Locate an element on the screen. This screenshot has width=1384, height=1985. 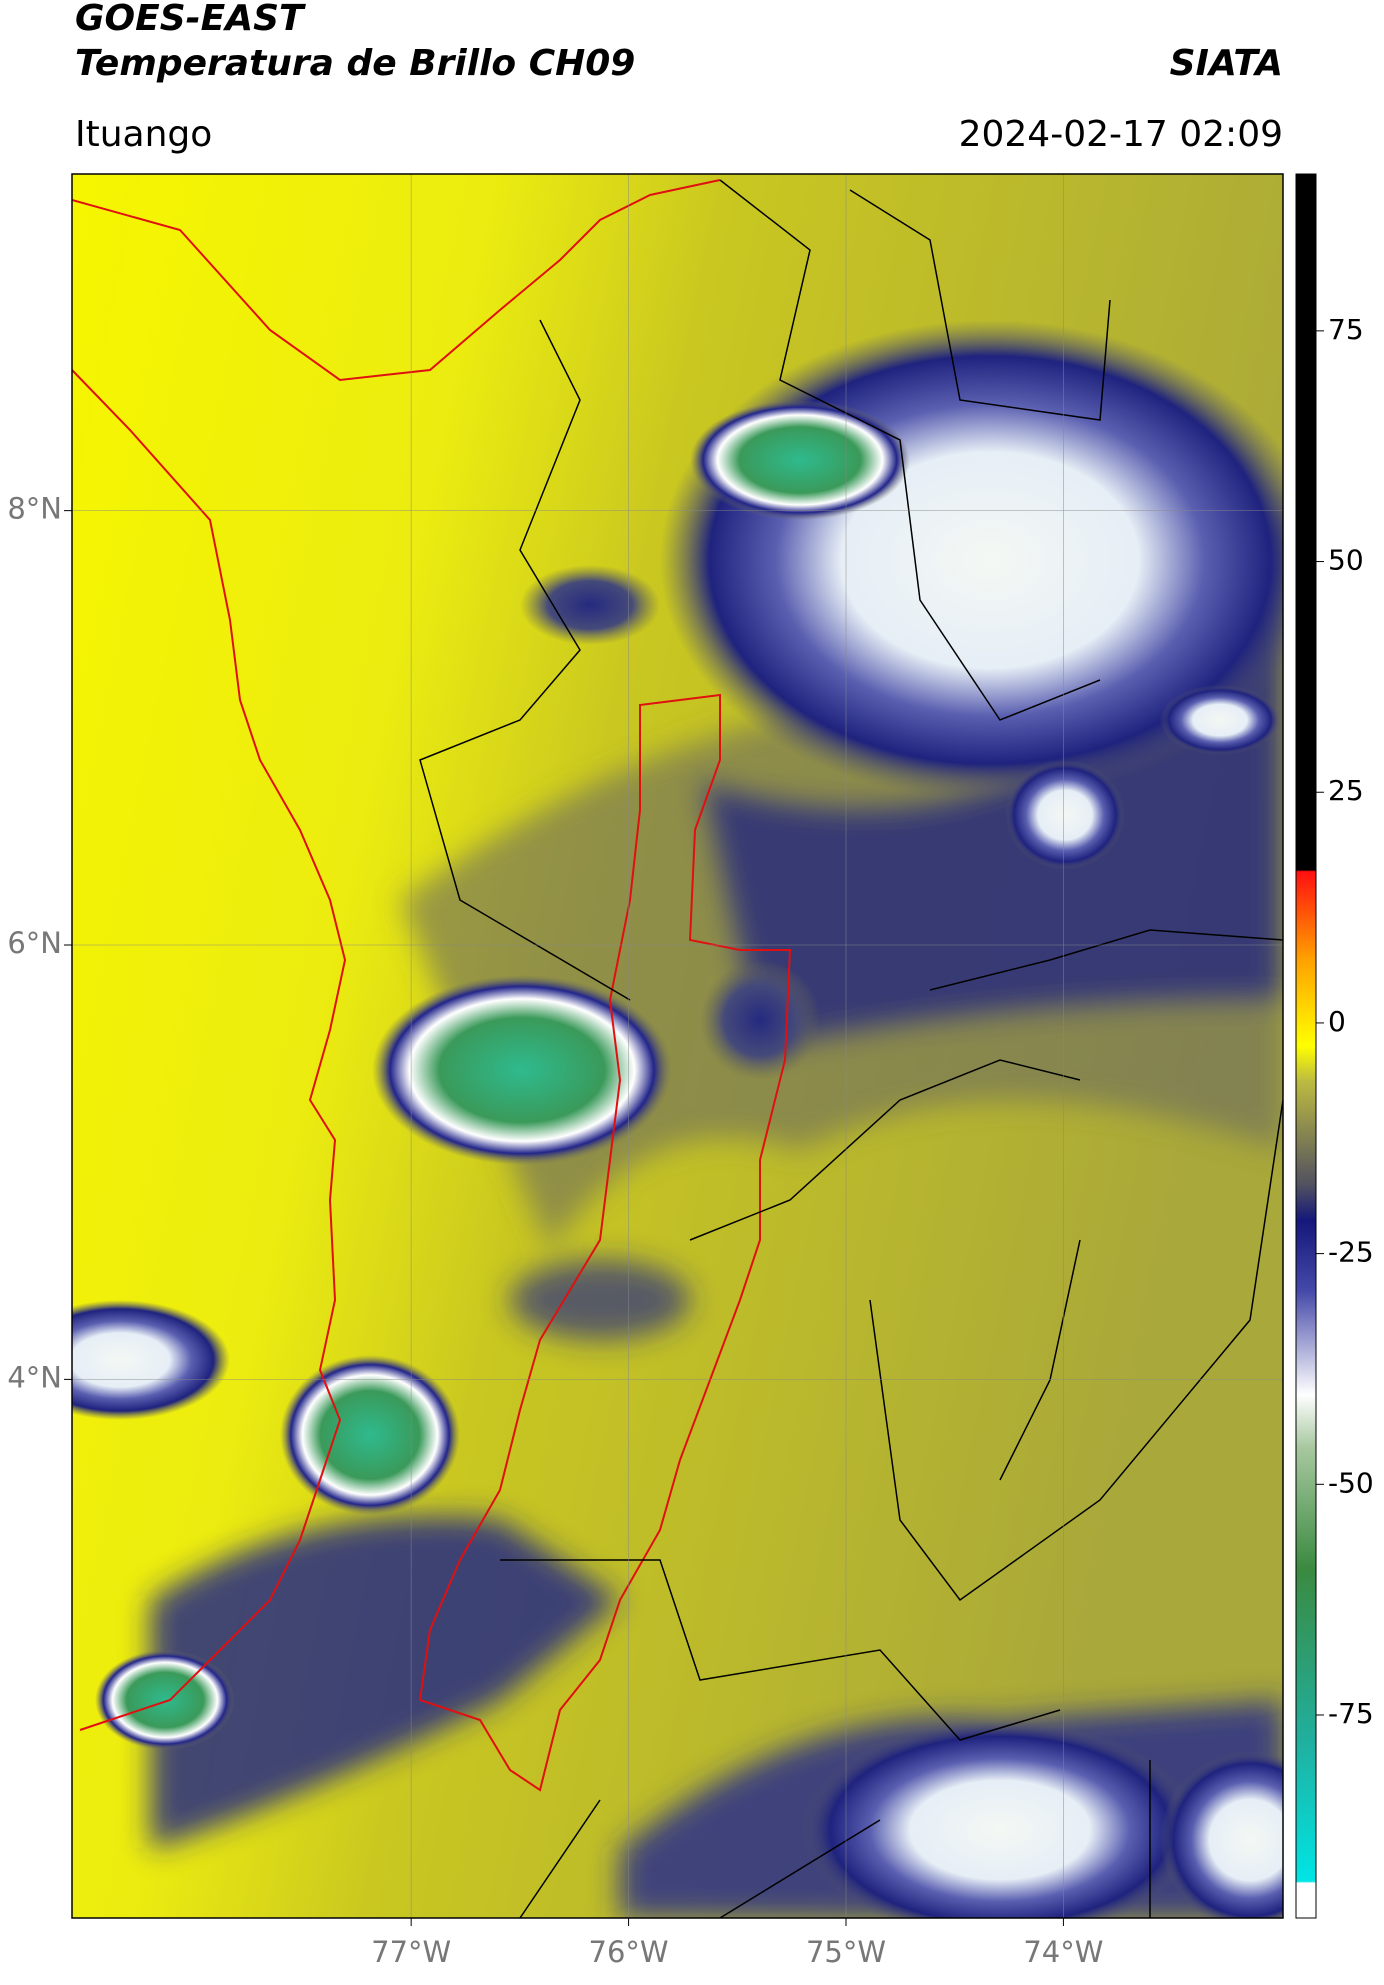
colorbar-label: 75 is located at coordinates (1346, 329).